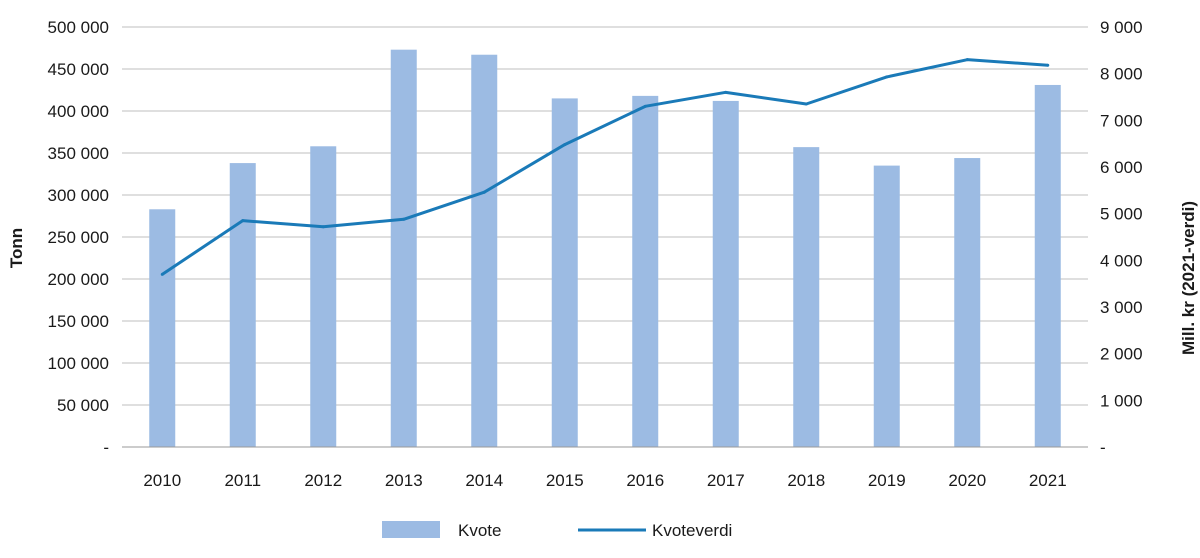  I want to click on bar-kvote-2018, so click(806, 297).